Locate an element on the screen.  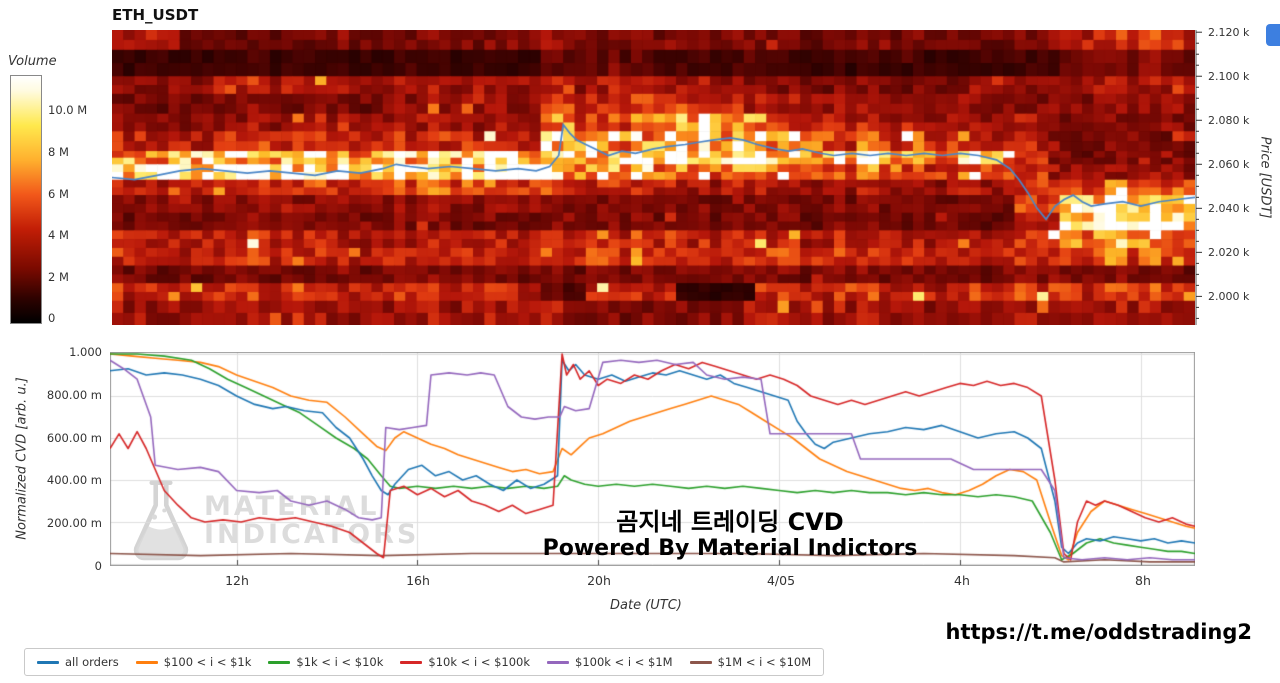
legend-label: $100 < i < $1k is located at coordinates (207, 662).